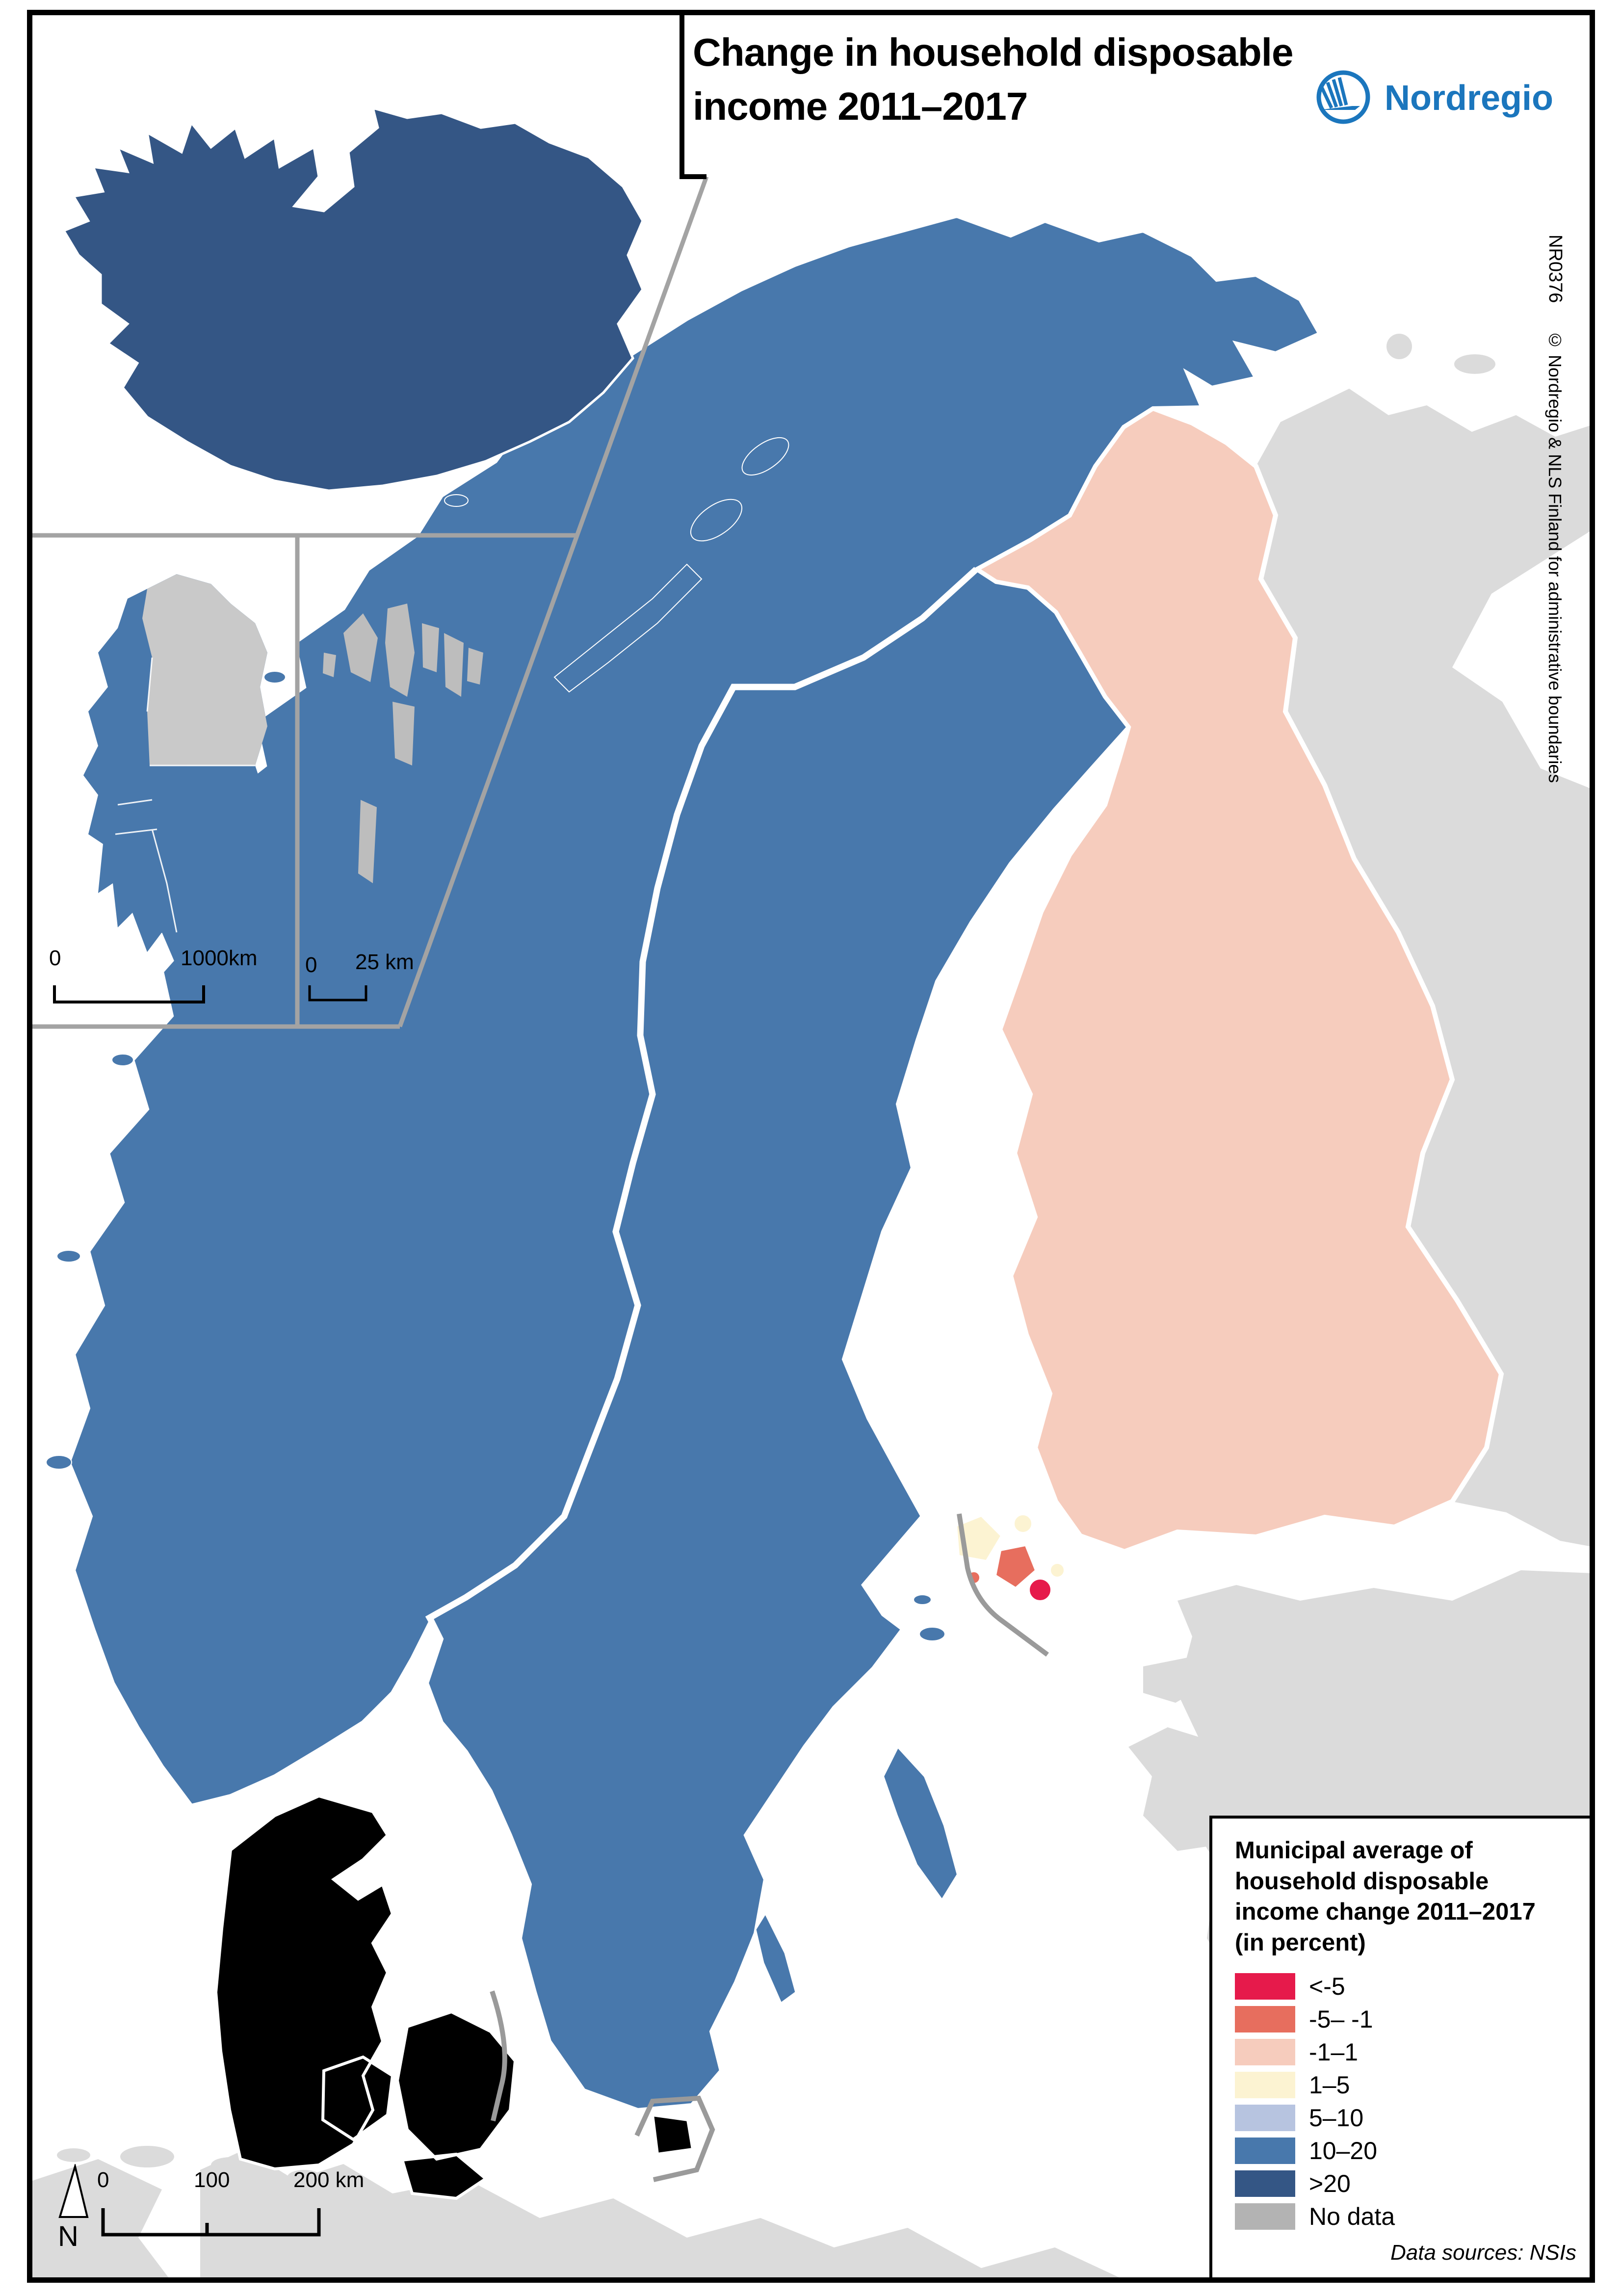  I want to click on faroe-inset, so click(403, 744).